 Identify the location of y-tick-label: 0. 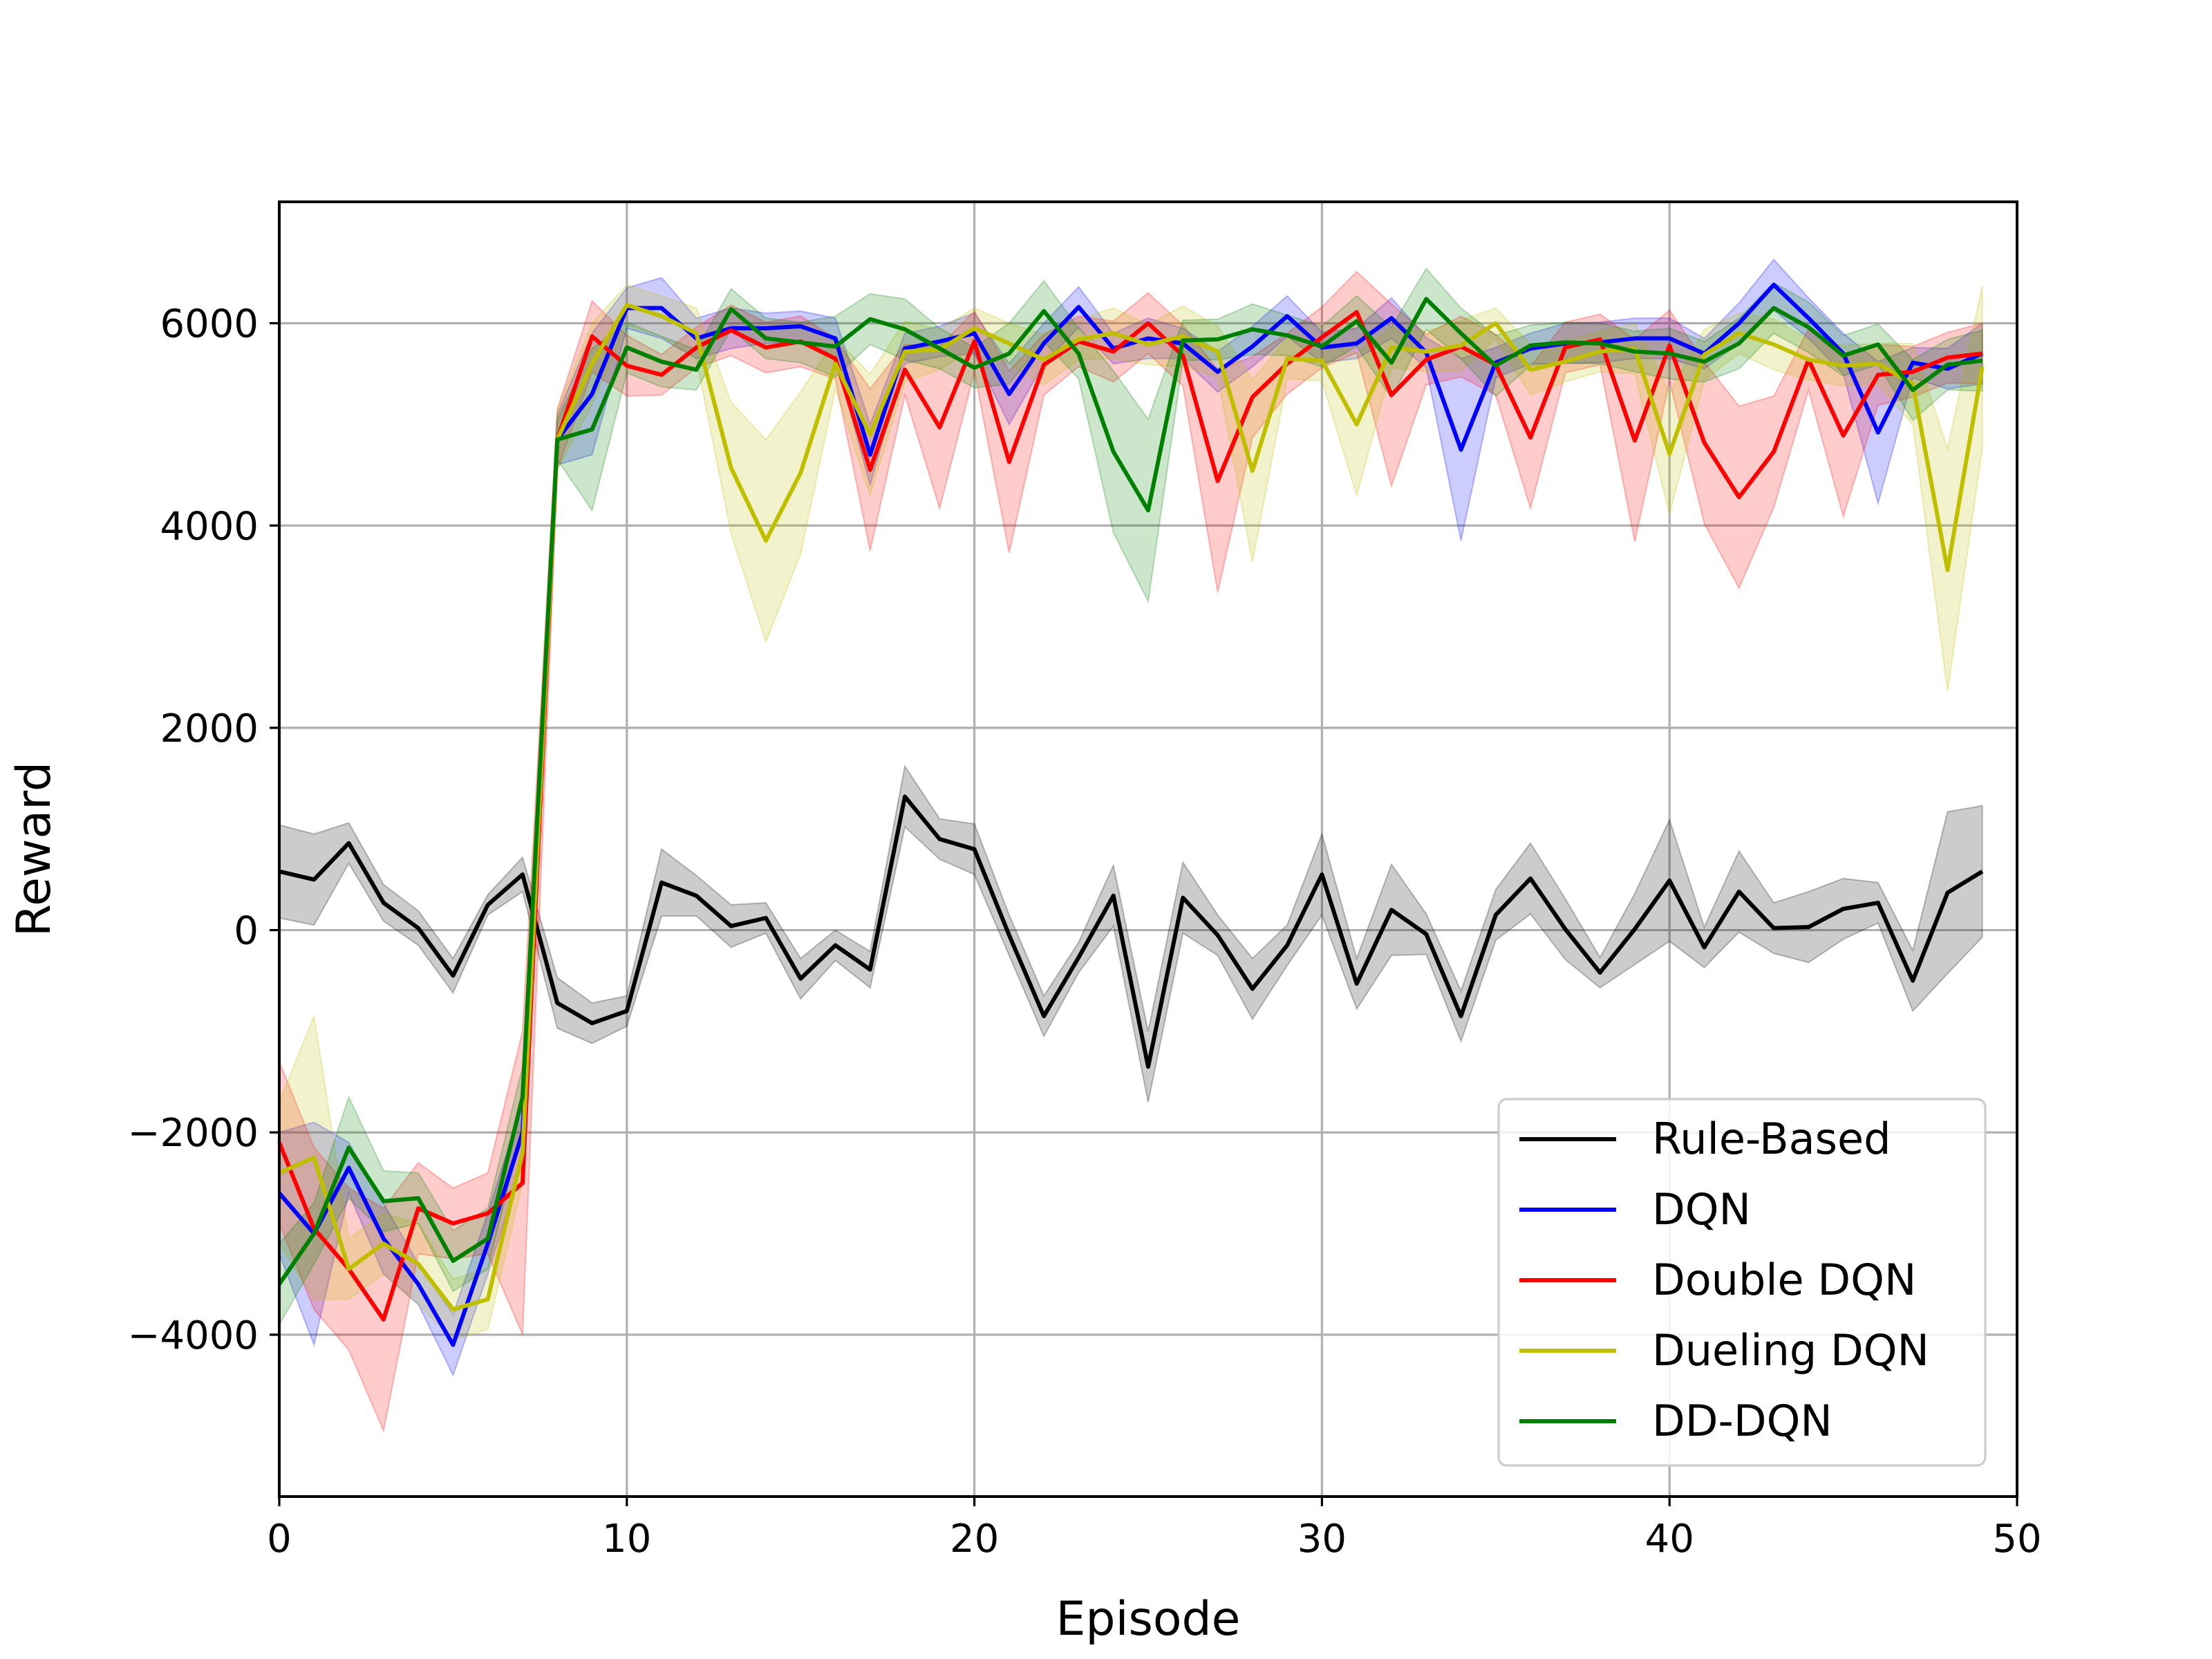
(246, 931).